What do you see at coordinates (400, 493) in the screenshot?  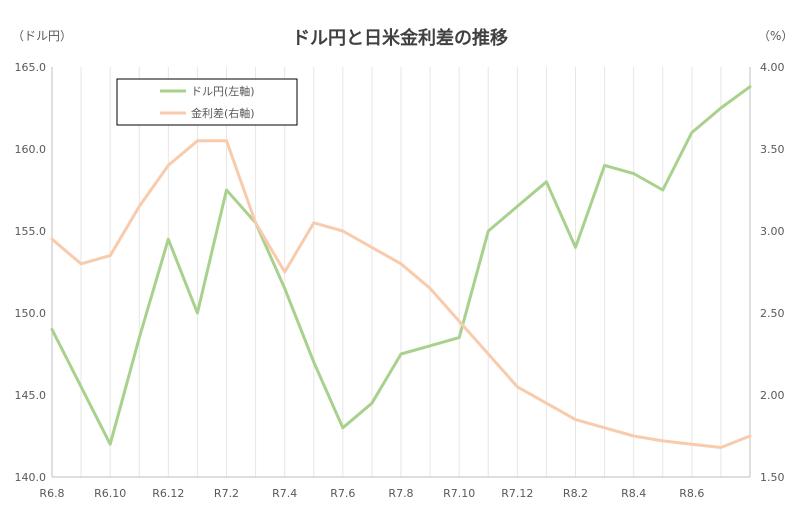 I see `x-tick-label: R7.8` at bounding box center [400, 493].